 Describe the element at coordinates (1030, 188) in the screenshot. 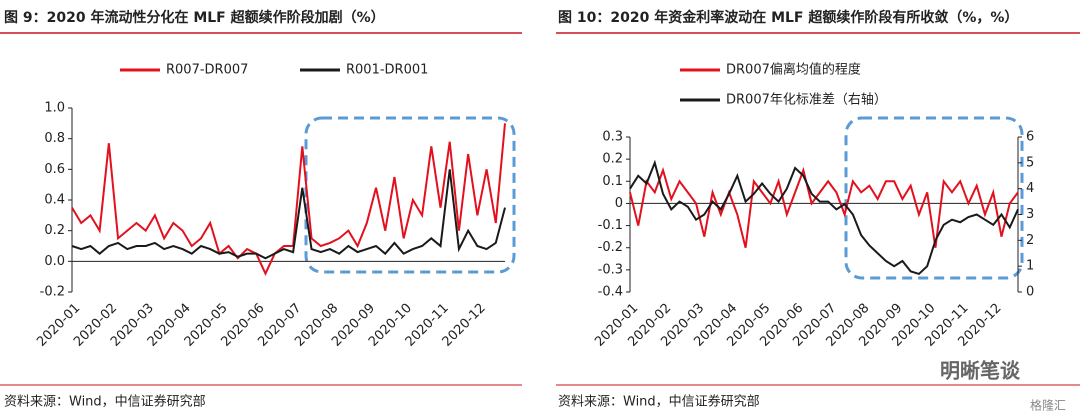

I see `y2-tick-label: 4` at that location.